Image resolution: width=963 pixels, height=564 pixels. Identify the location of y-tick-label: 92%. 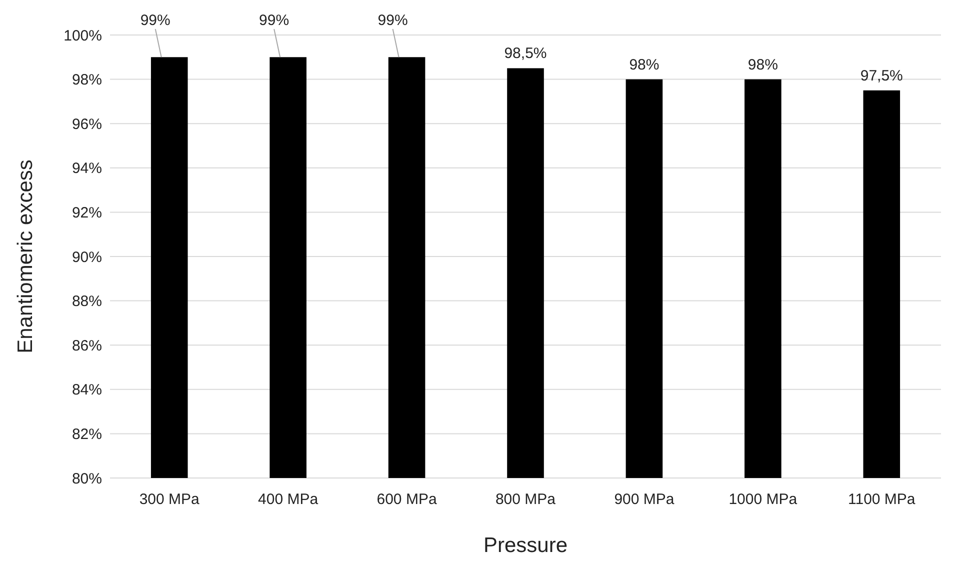
(87, 213).